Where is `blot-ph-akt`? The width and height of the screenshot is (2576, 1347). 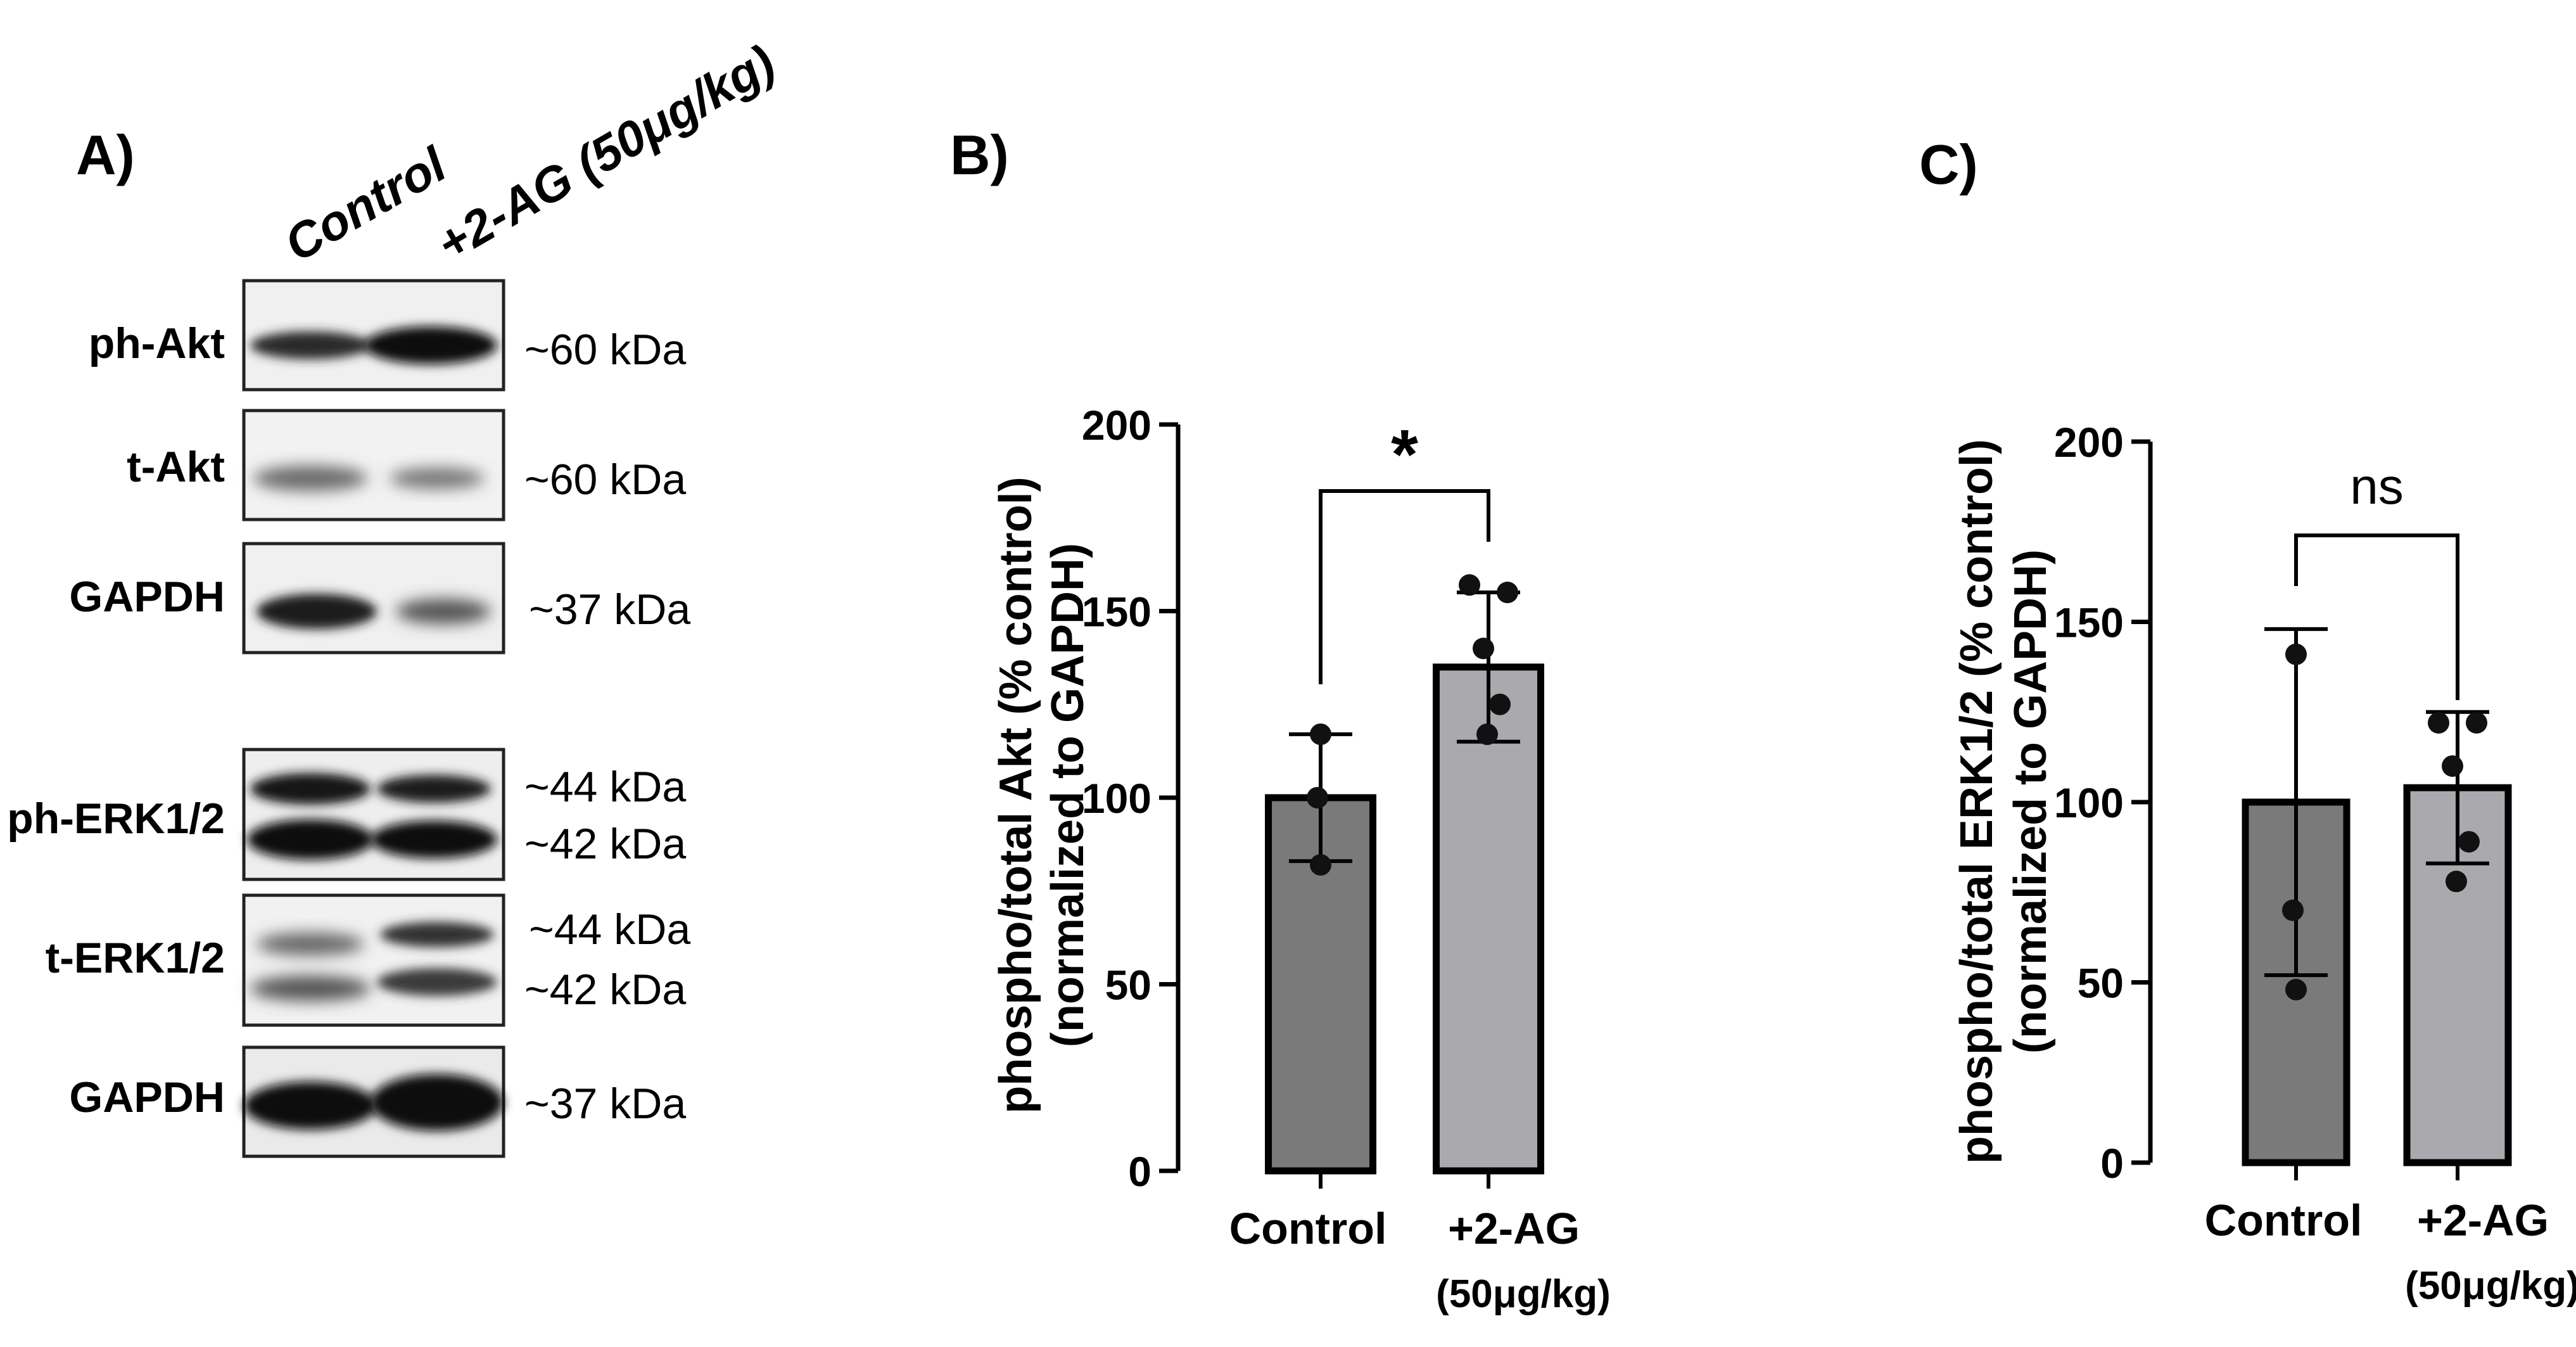 blot-ph-akt is located at coordinates (373, 335).